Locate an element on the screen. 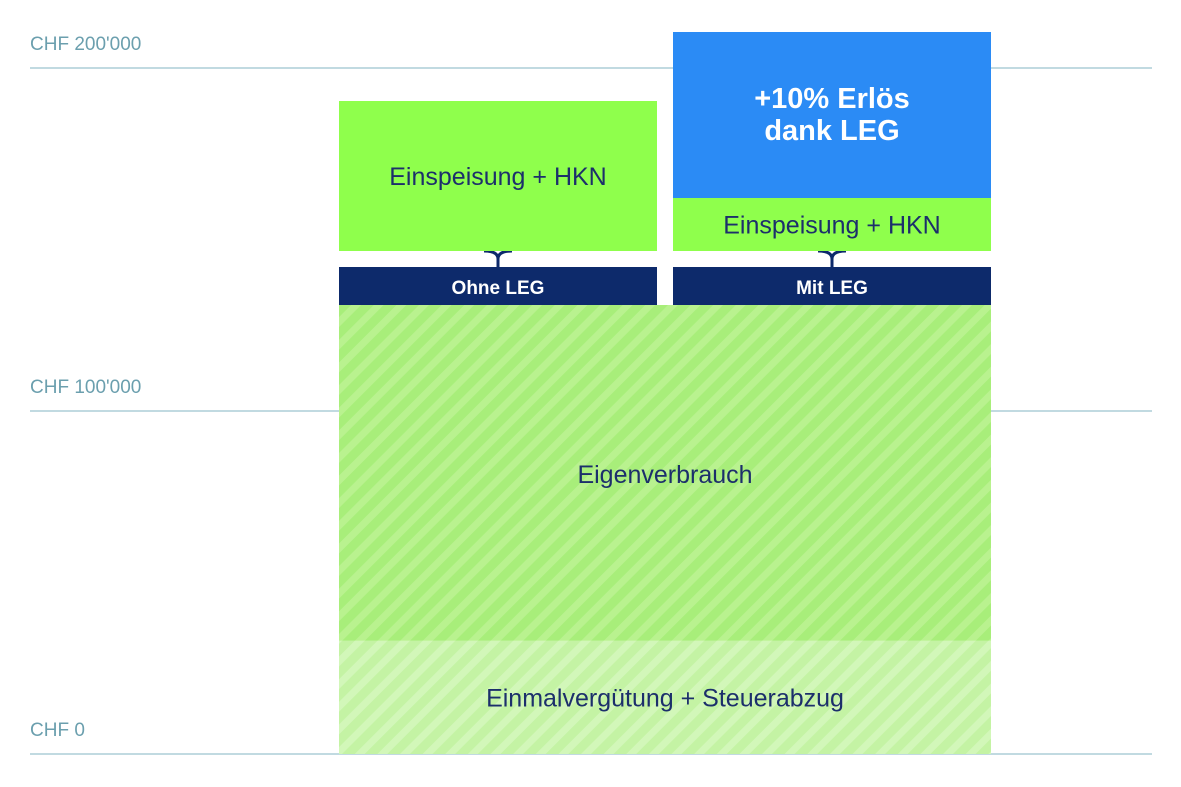  segment-einmalverguetung is located at coordinates (665, 697).